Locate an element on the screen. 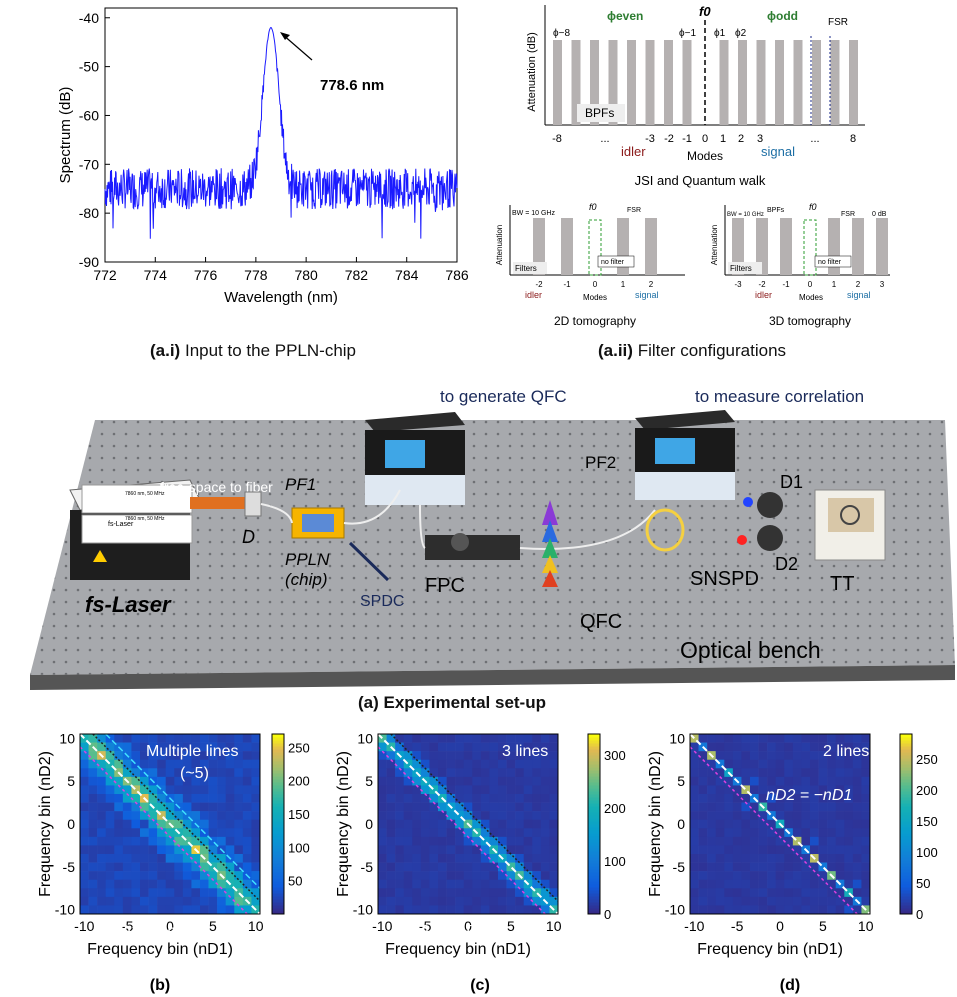 This screenshot has width=957, height=997. colorbar-frame is located at coordinates (278, 824).